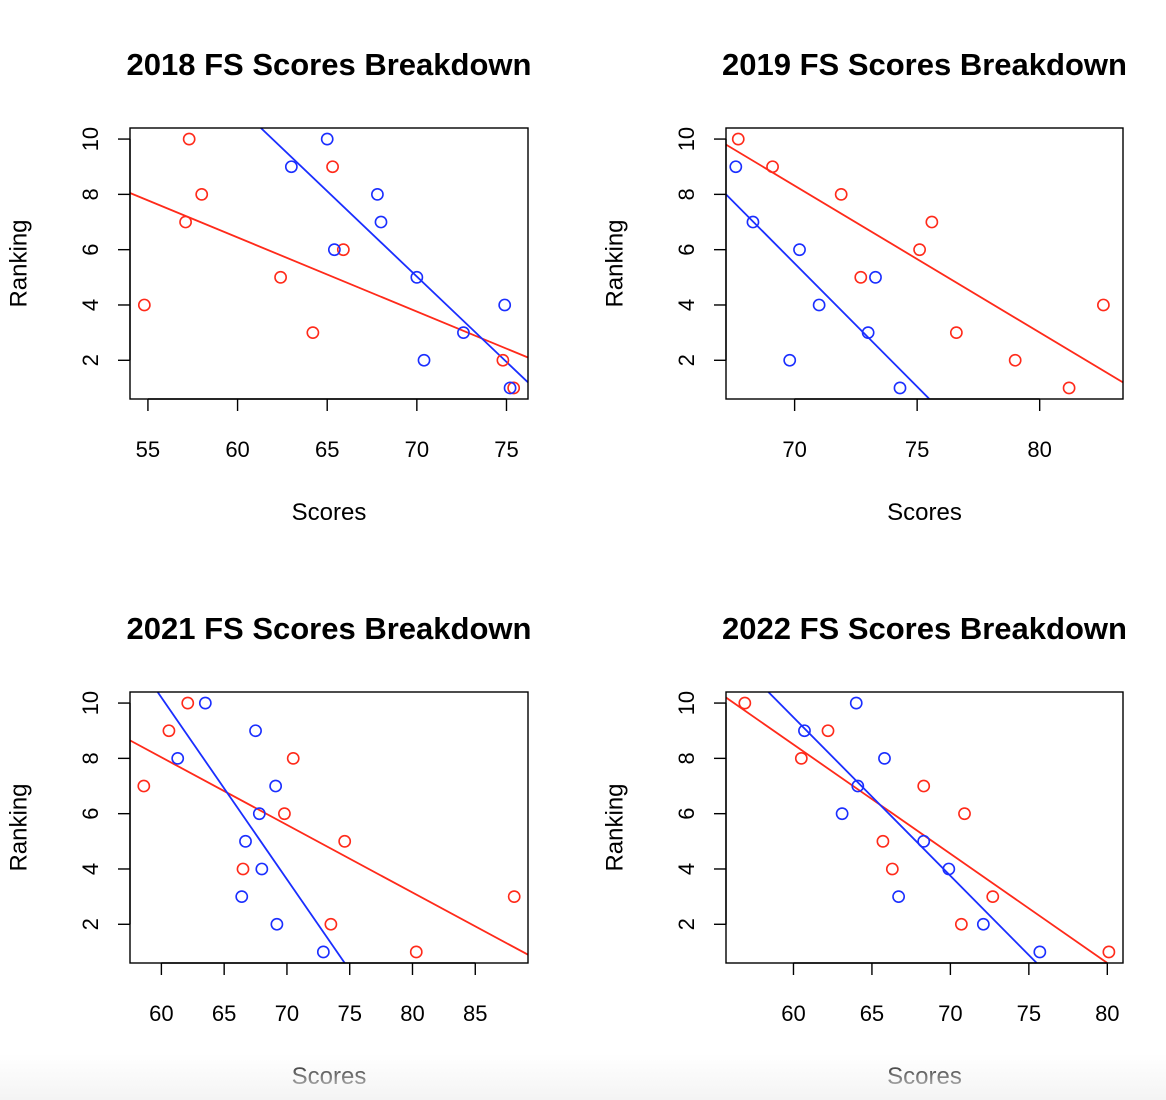 The height and width of the screenshot is (1100, 1166). What do you see at coordinates (475, 1013) in the screenshot?
I see `x-tick-label: 85` at bounding box center [475, 1013].